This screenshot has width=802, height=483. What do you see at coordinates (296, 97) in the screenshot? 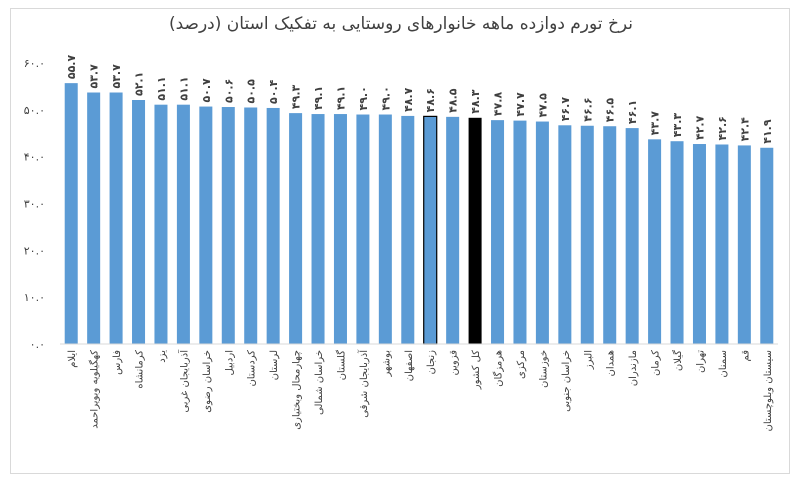
I see `value-label: ۴۹.۳` at bounding box center [296, 97].